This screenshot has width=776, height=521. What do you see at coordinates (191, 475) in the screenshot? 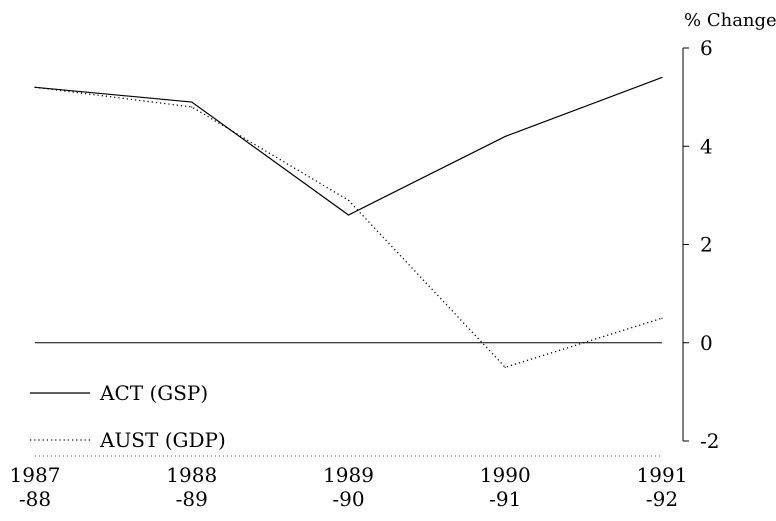
I see `x-tick-label-line: 1988` at bounding box center [191, 475].